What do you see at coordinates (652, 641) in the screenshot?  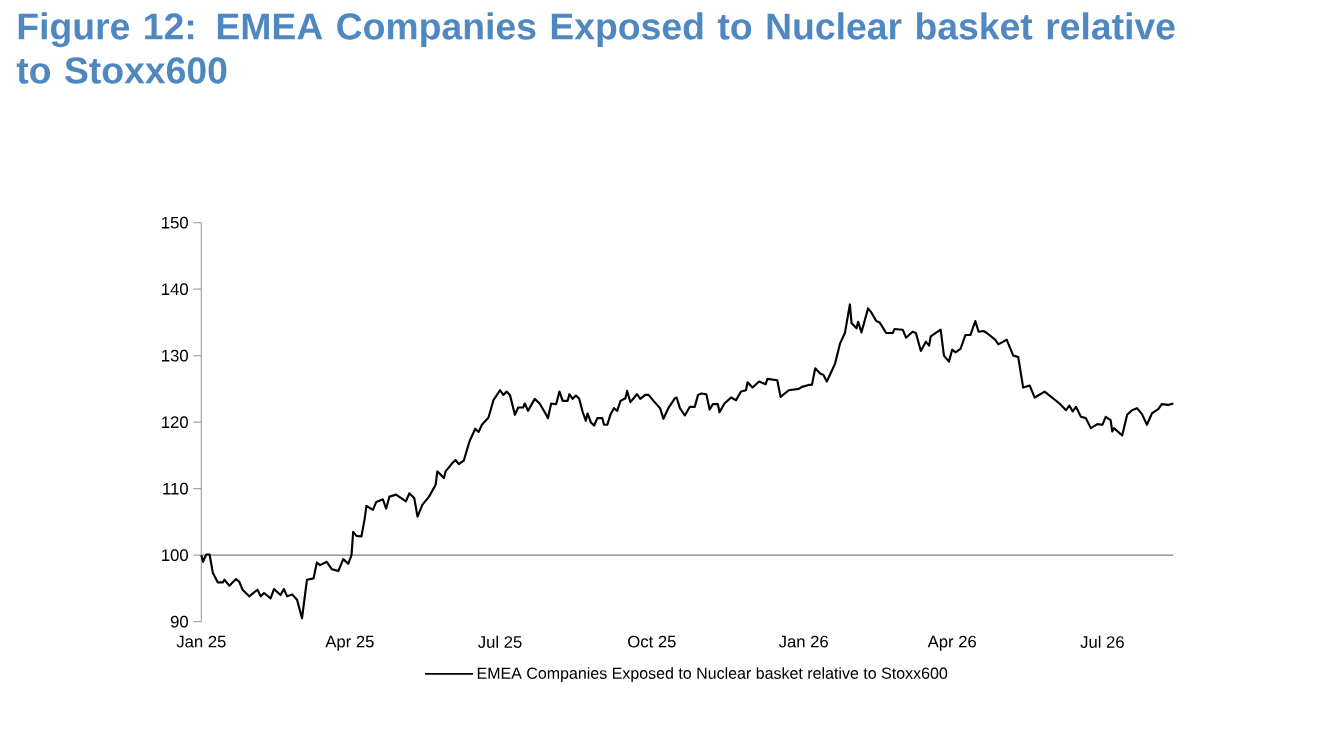 I see `x-tick-label: Oct 25` at bounding box center [652, 641].